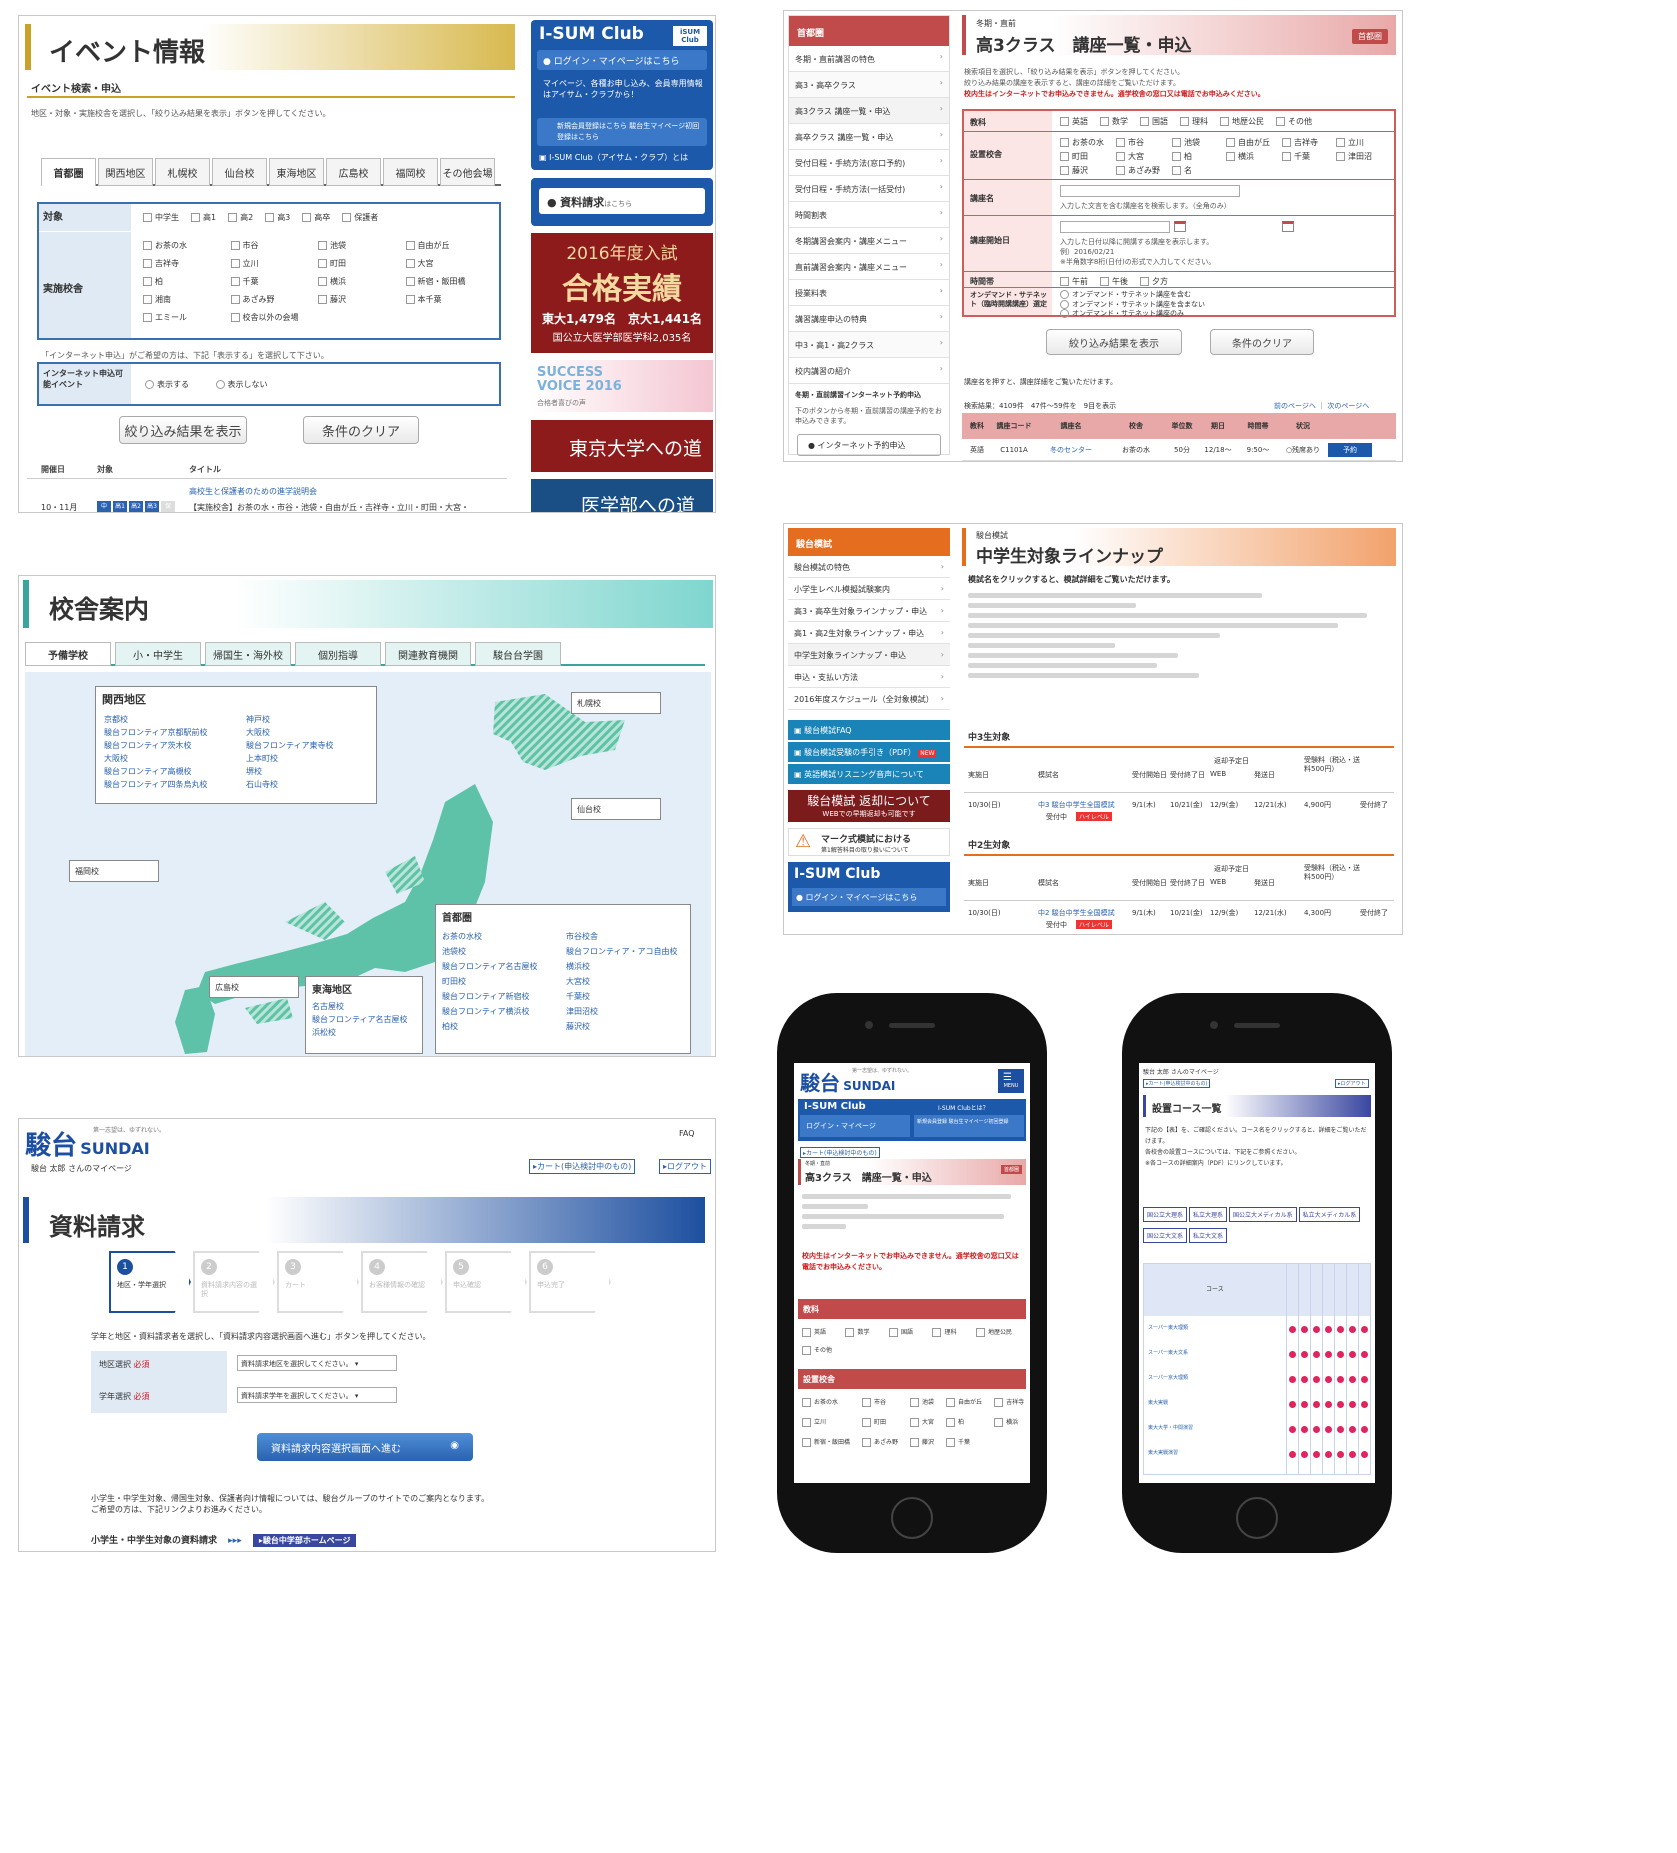 The image size is (1677, 1853). What do you see at coordinates (869, 806) in the screenshot?
I see `return-banner: 駿台模試 返却について WEBでの早期返却も可能です` at bounding box center [869, 806].